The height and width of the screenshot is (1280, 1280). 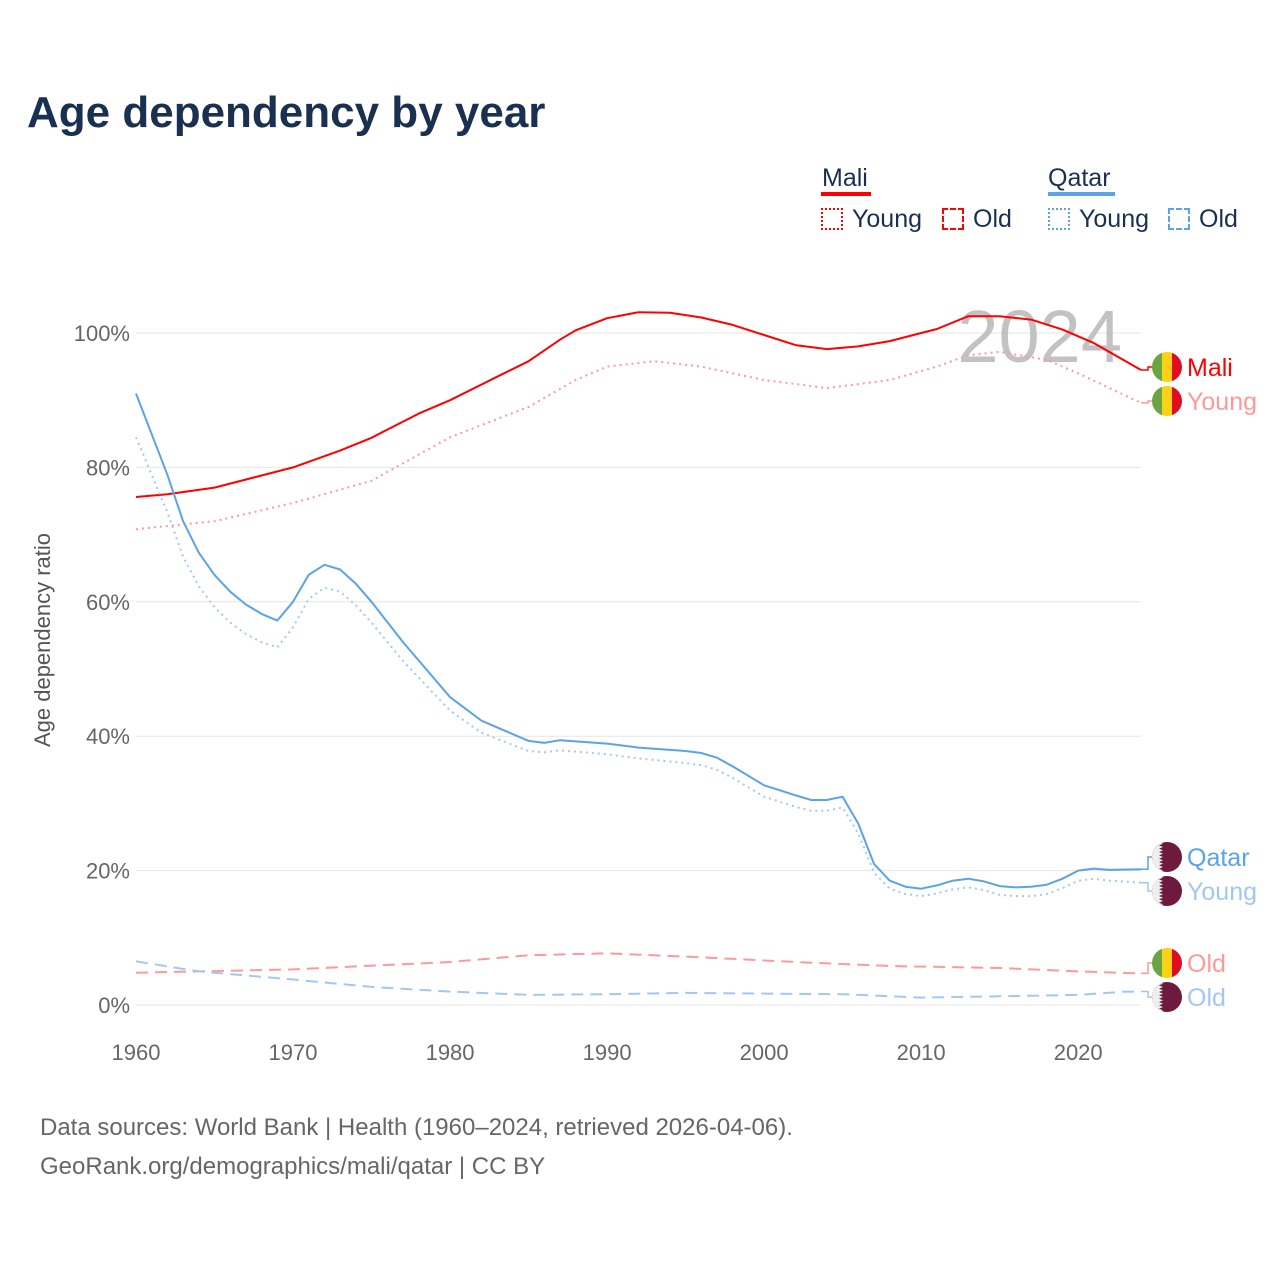 I want to click on y-tick-label: 20%, so click(x=108, y=871).